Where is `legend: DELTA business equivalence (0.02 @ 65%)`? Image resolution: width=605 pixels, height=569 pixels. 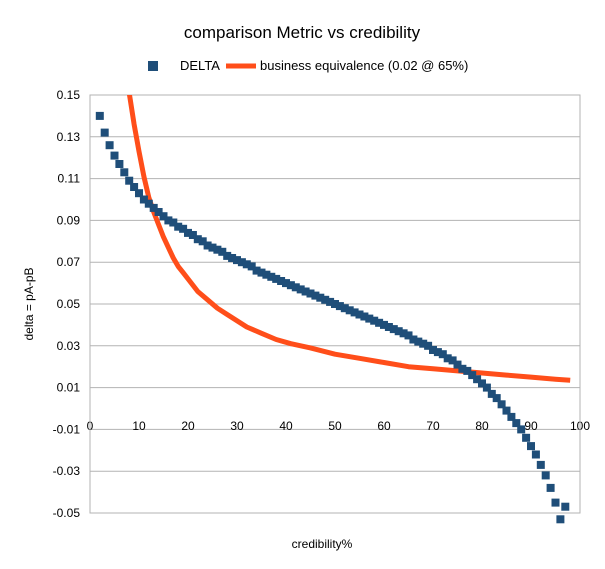
legend: DELTA business equivalence (0.02 @ 65%) is located at coordinates (308, 65).